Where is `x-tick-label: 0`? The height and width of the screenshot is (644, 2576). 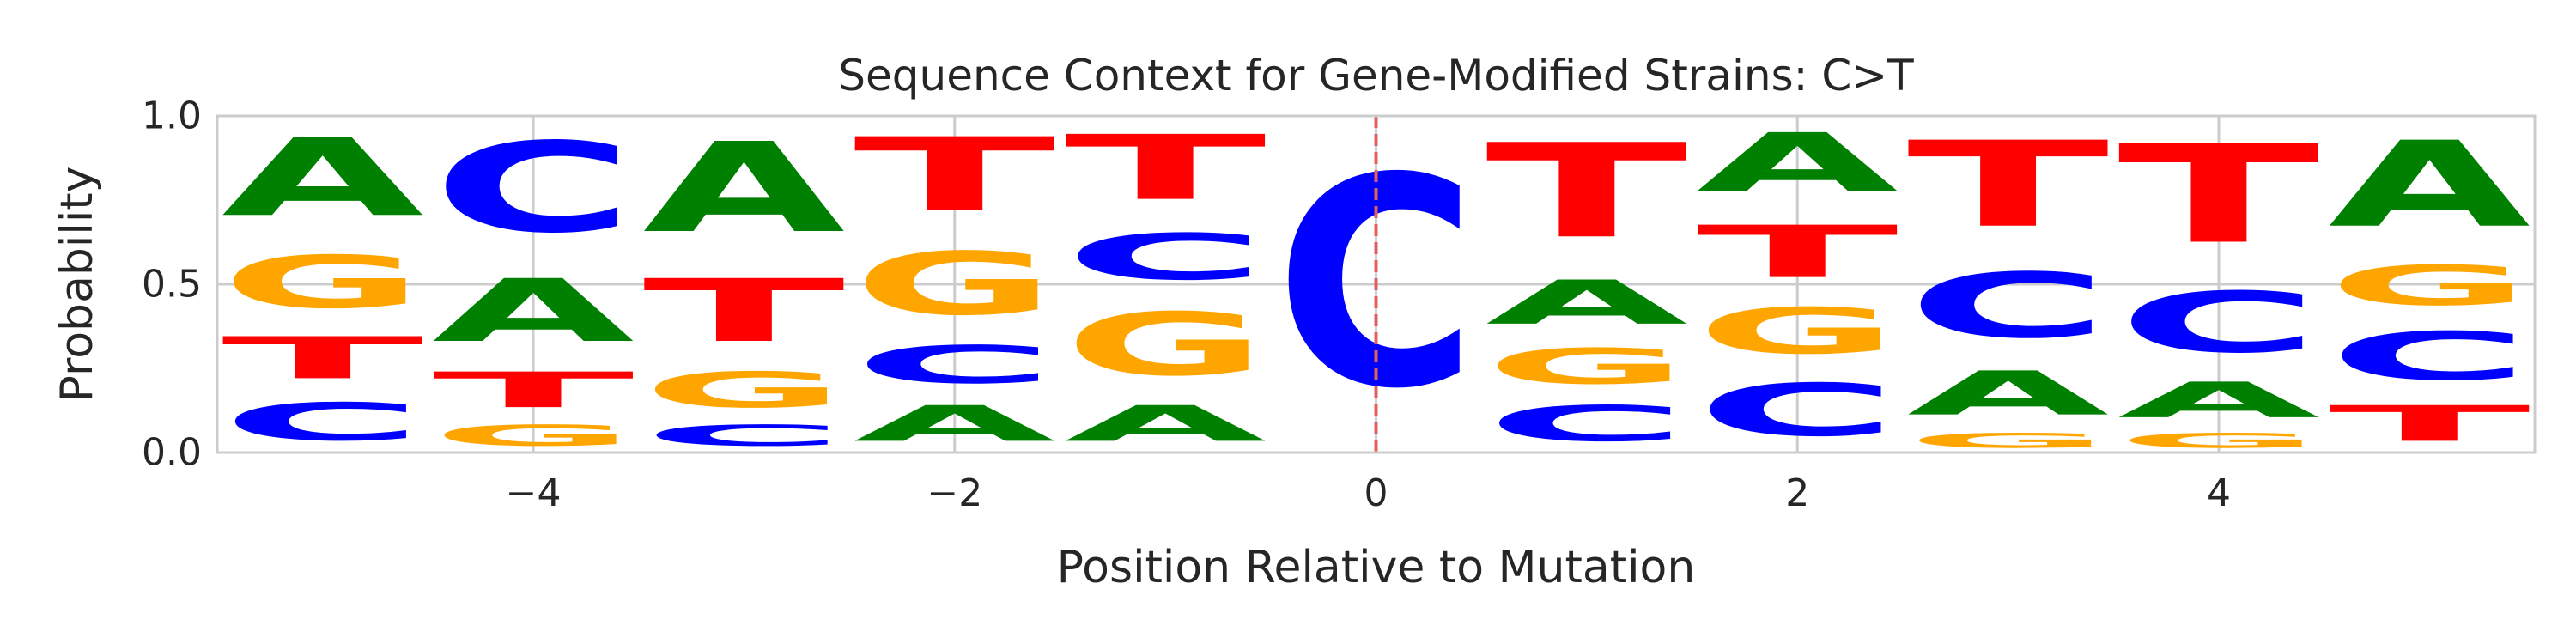
x-tick-label: 0 is located at coordinates (1376, 493).